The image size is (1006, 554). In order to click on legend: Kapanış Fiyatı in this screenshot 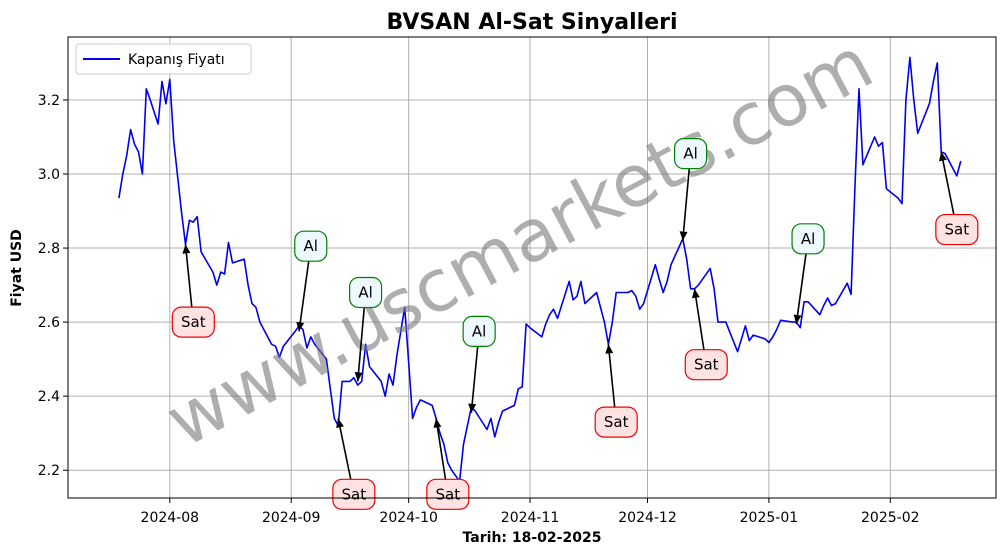, I will do `click(163, 59)`.